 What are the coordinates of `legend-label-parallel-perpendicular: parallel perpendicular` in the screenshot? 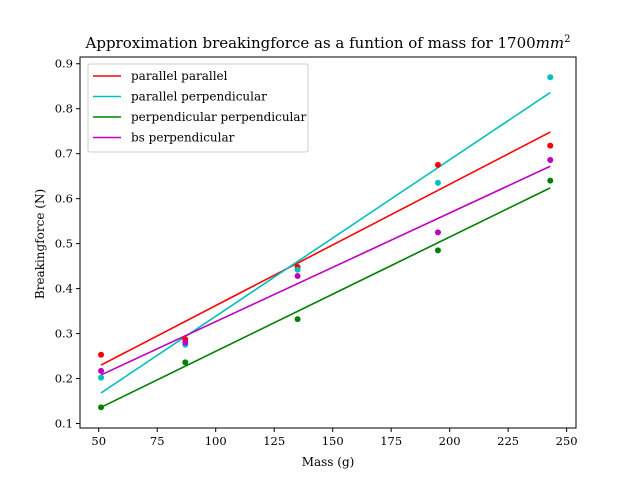 It's located at (199, 97).